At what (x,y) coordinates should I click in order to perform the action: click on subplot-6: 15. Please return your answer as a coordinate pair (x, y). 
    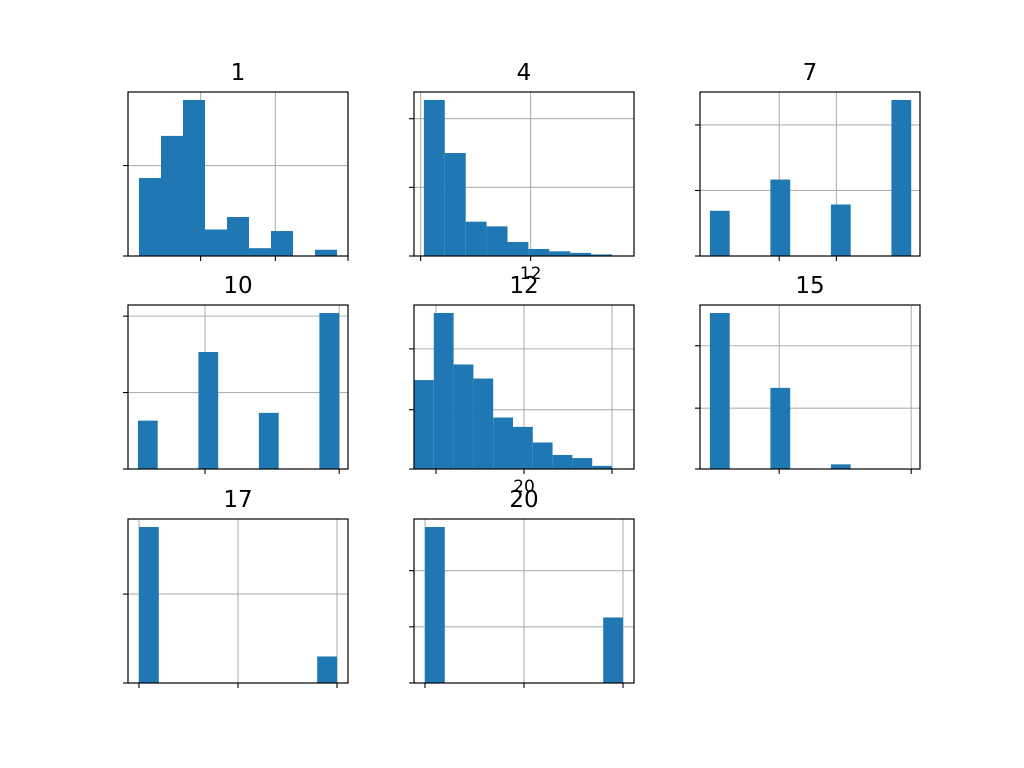
    Looking at the image, I should click on (808, 373).